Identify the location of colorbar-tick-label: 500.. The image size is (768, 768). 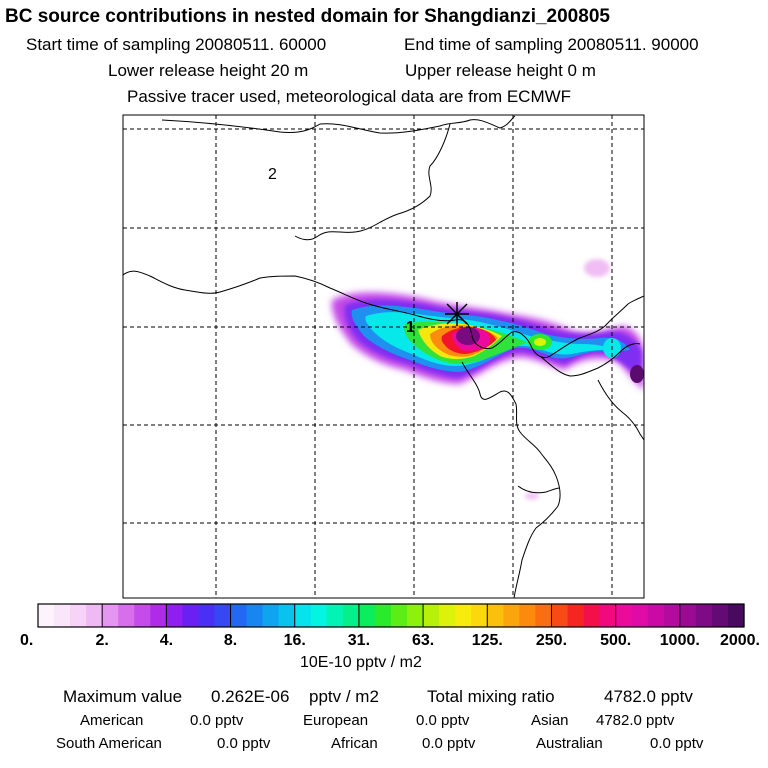
(615, 640).